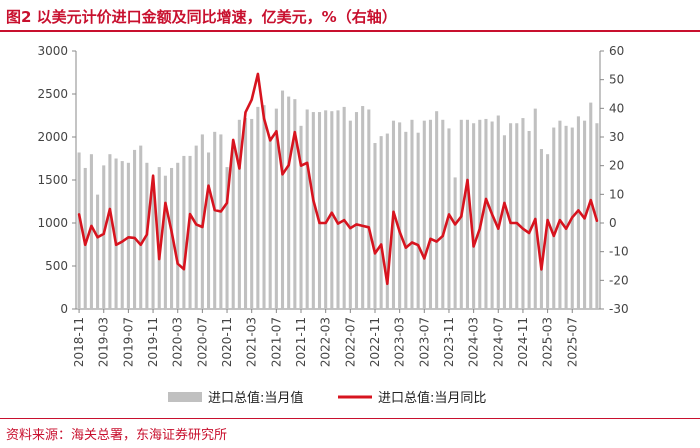 This screenshot has height=448, width=700. Describe the element at coordinates (572, 342) in the screenshot. I see `x-axis-tick-label: 2025-07` at that location.